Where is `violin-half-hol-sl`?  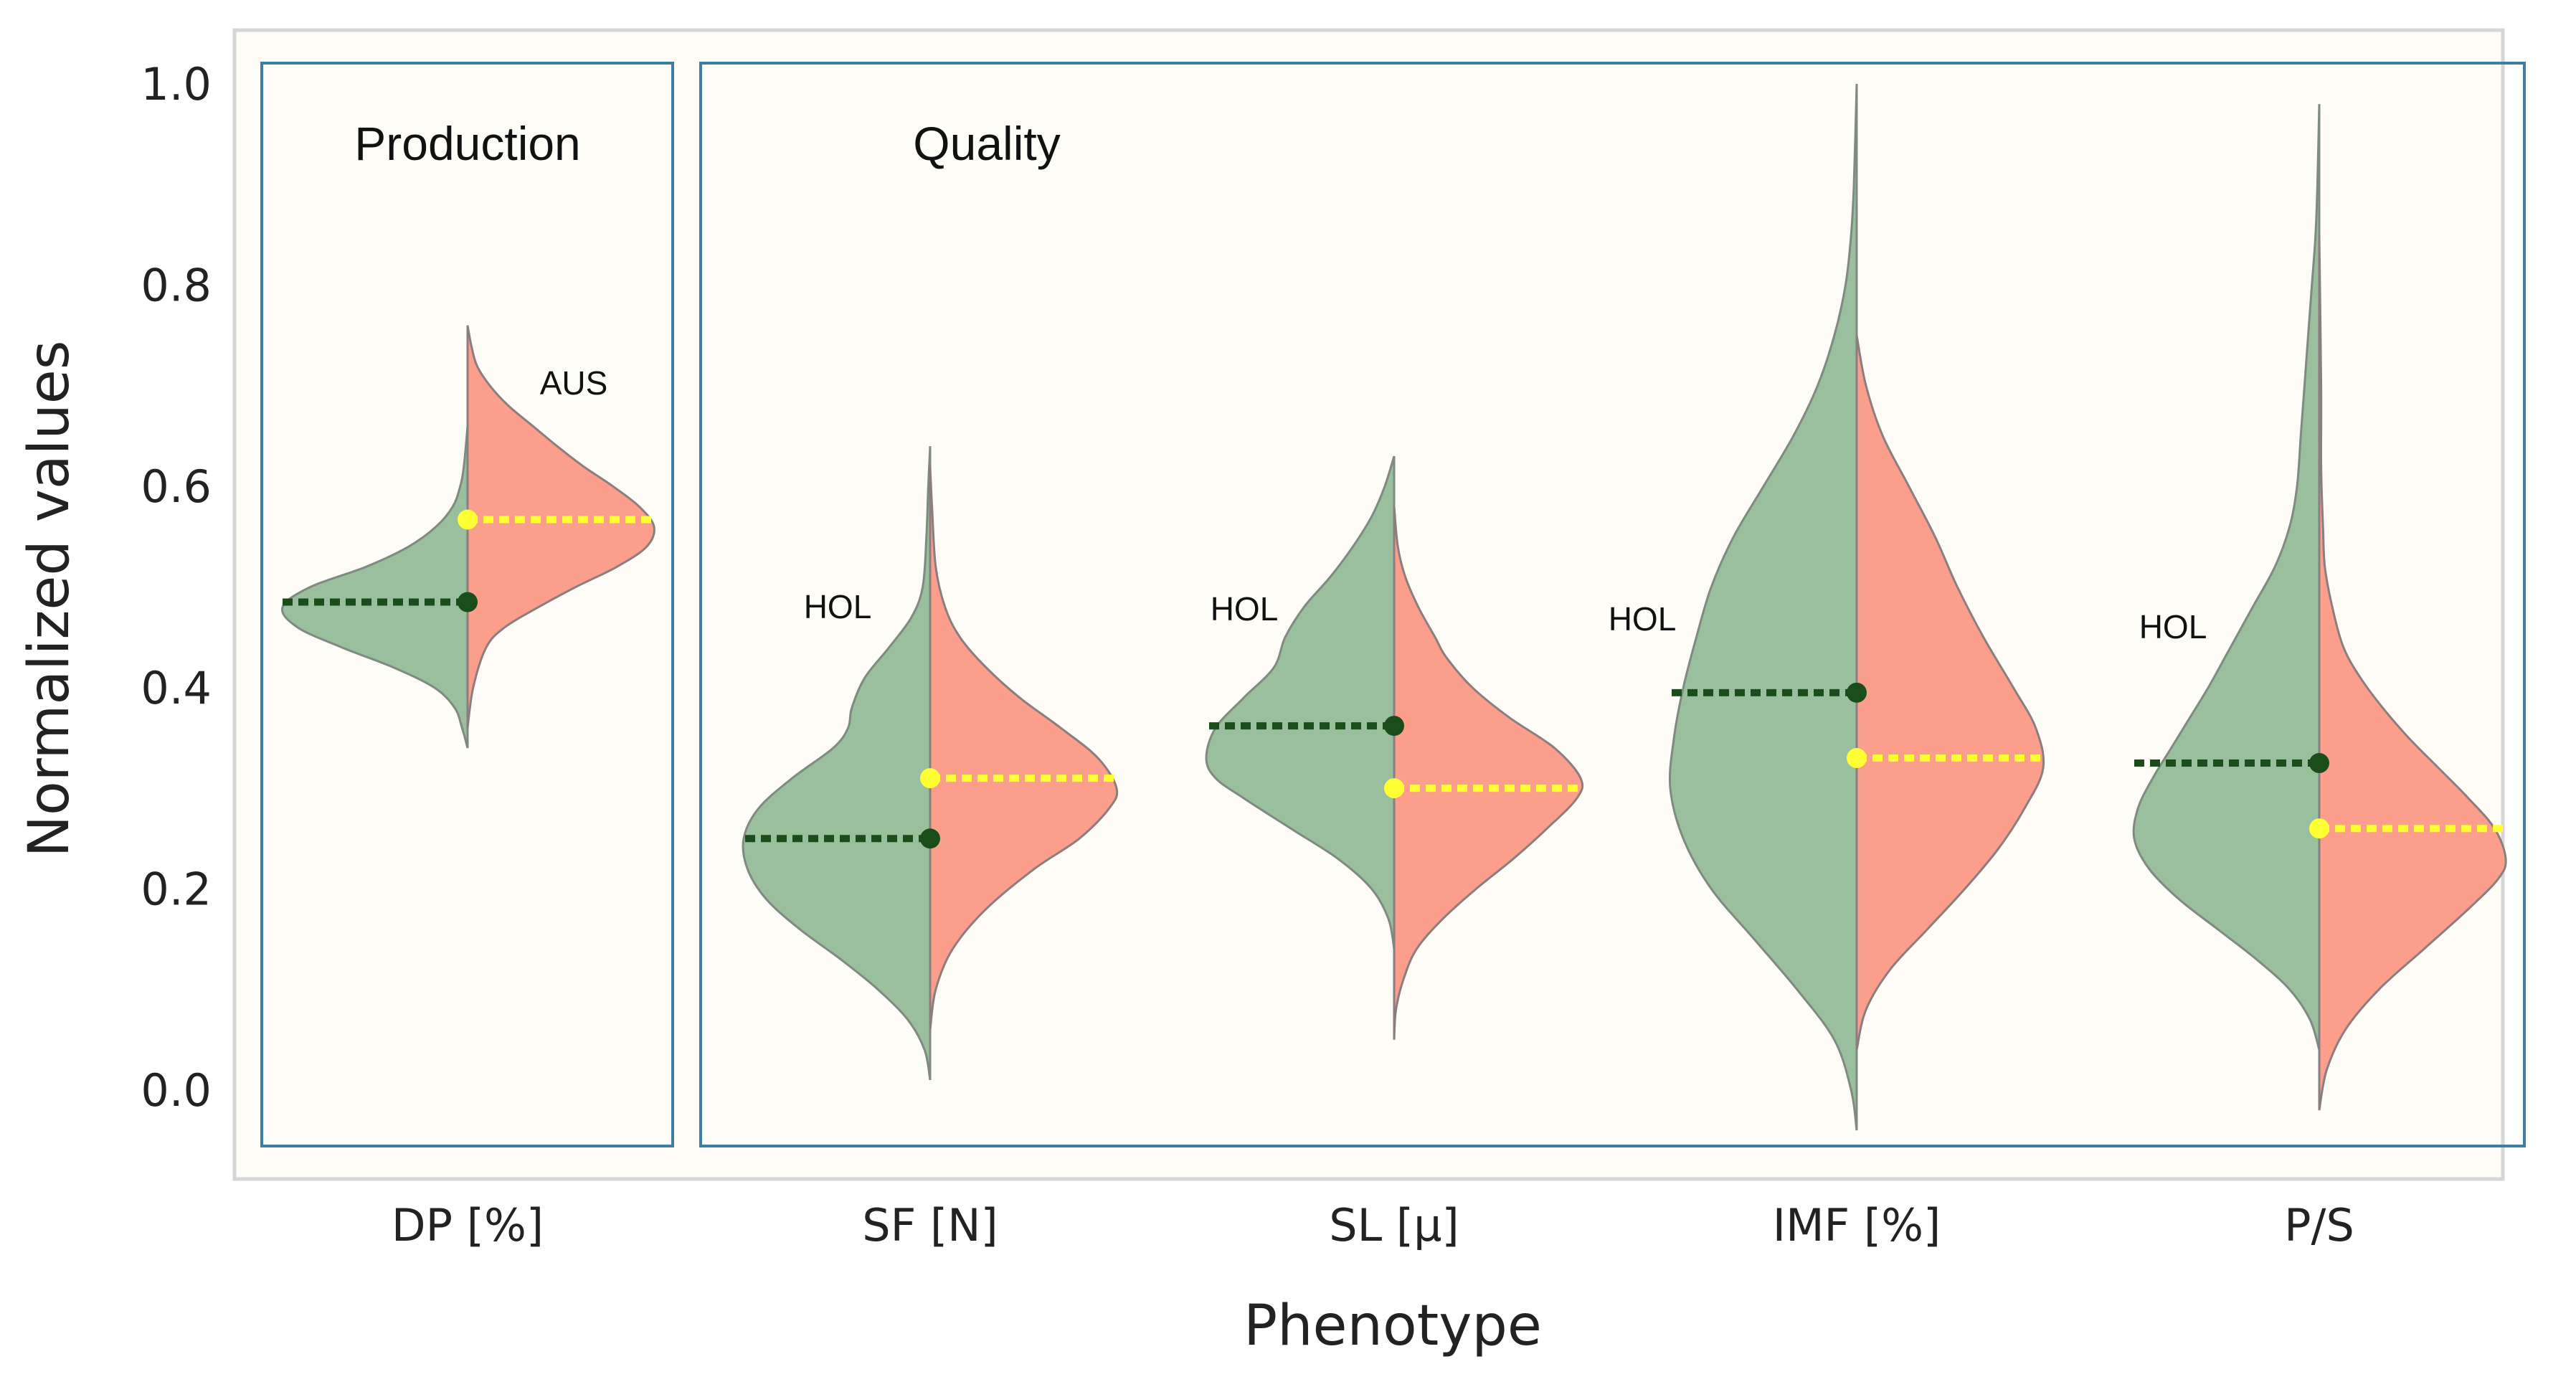
violin-half-hol-sl is located at coordinates (1300, 702).